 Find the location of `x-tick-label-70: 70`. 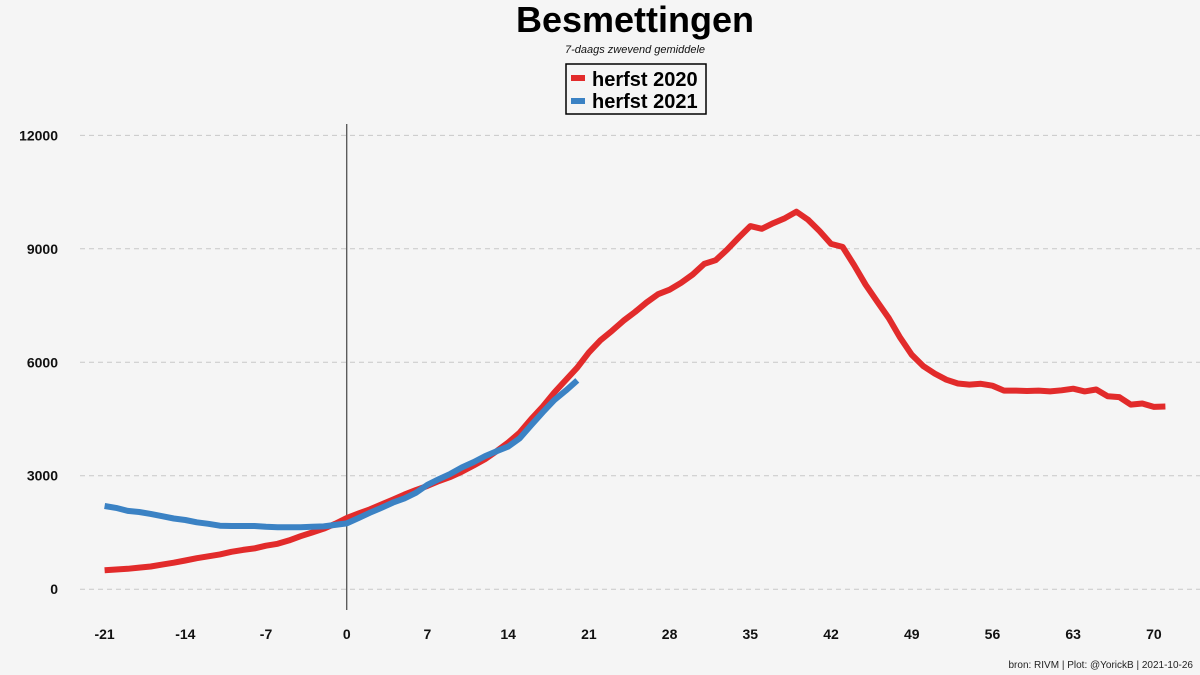

x-tick-label-70: 70 is located at coordinates (1154, 634).